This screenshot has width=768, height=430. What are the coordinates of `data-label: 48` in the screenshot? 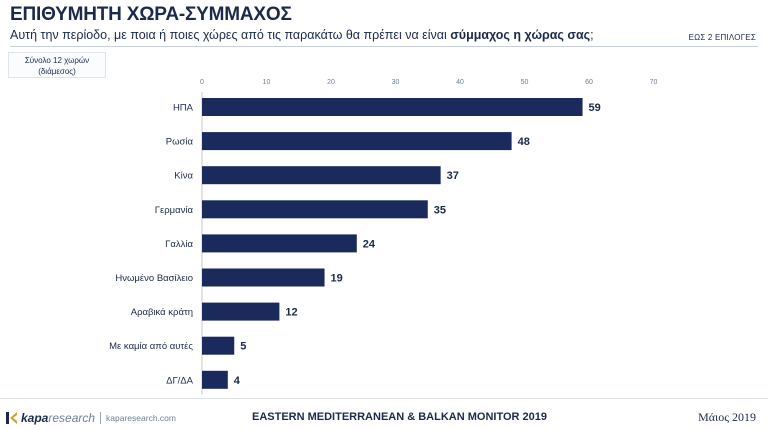 It's located at (524, 142).